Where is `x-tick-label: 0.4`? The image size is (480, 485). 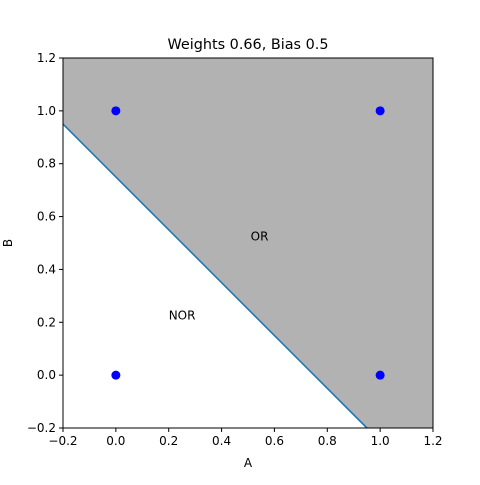 x-tick-label: 0.4 is located at coordinates (221, 441).